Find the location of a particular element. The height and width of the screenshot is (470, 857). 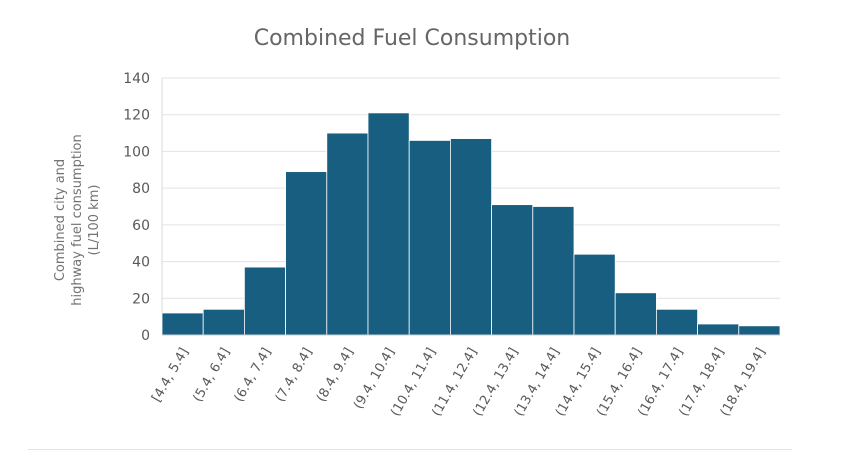

x-tick-label: [4.4, 5.4] is located at coordinates (170, 375).